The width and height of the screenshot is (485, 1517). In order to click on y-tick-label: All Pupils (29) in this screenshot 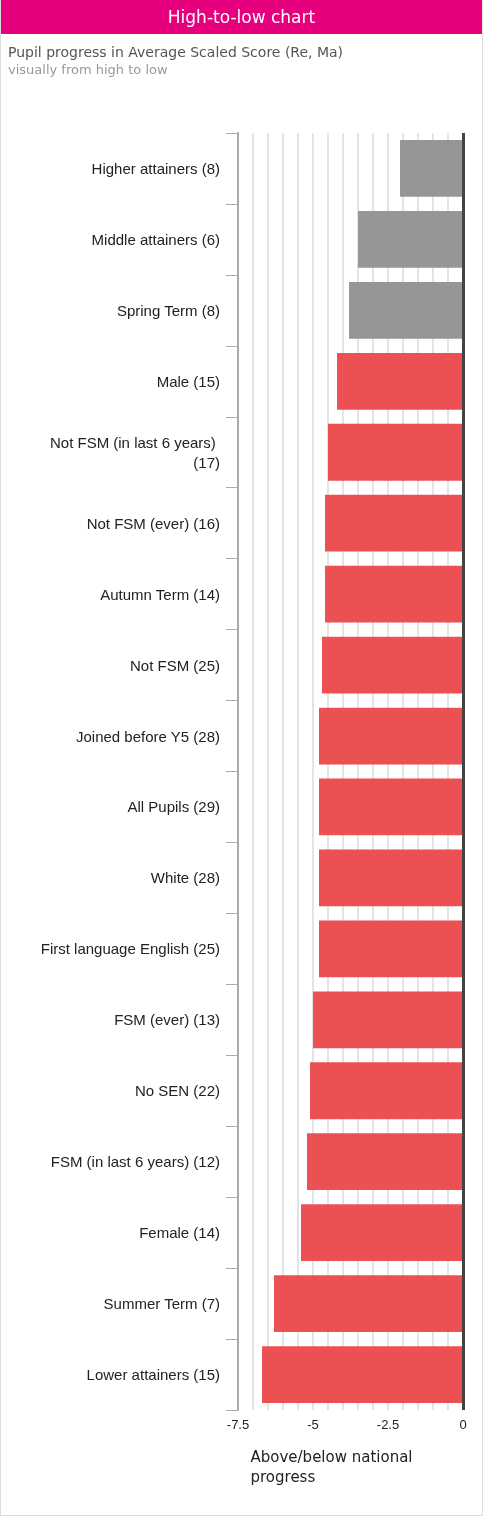, I will do `click(173, 807)`.